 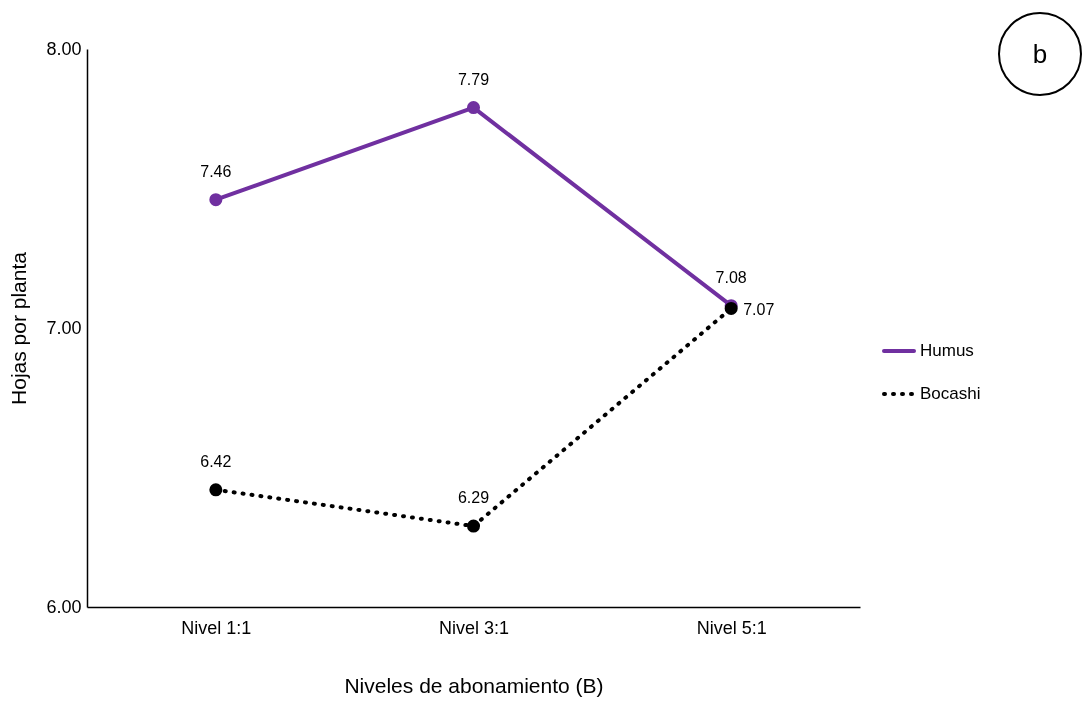 I want to click on data-label: 7.07, so click(x=759, y=310).